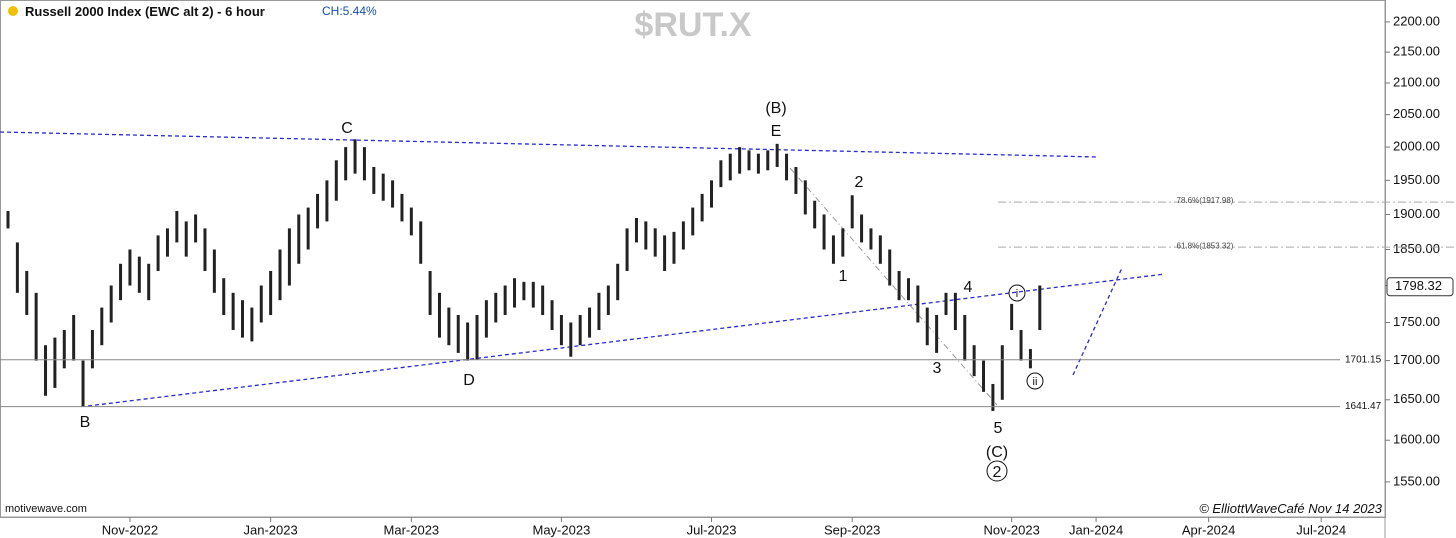 The height and width of the screenshot is (538, 1456). I want to click on y-tick-label: 2050.00, so click(1416, 113).